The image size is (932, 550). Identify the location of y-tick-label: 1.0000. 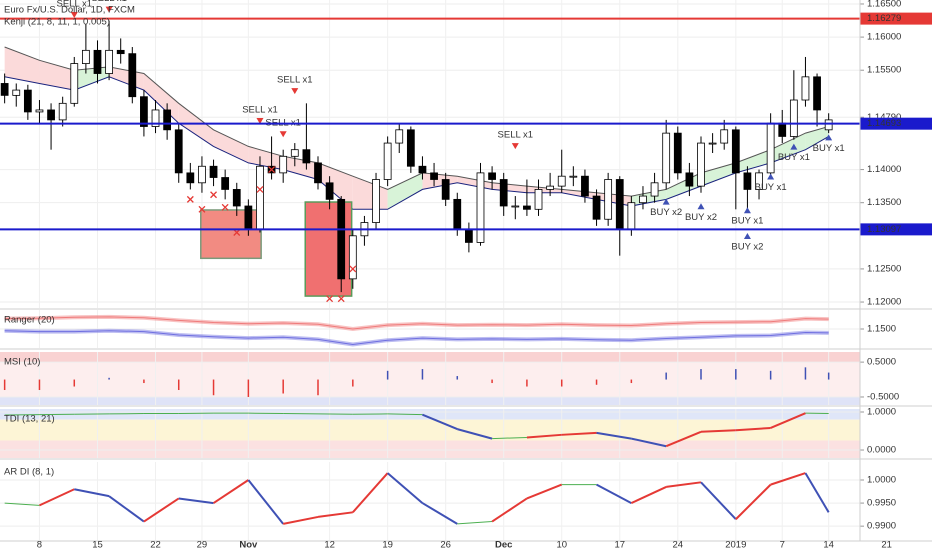
(881, 412).